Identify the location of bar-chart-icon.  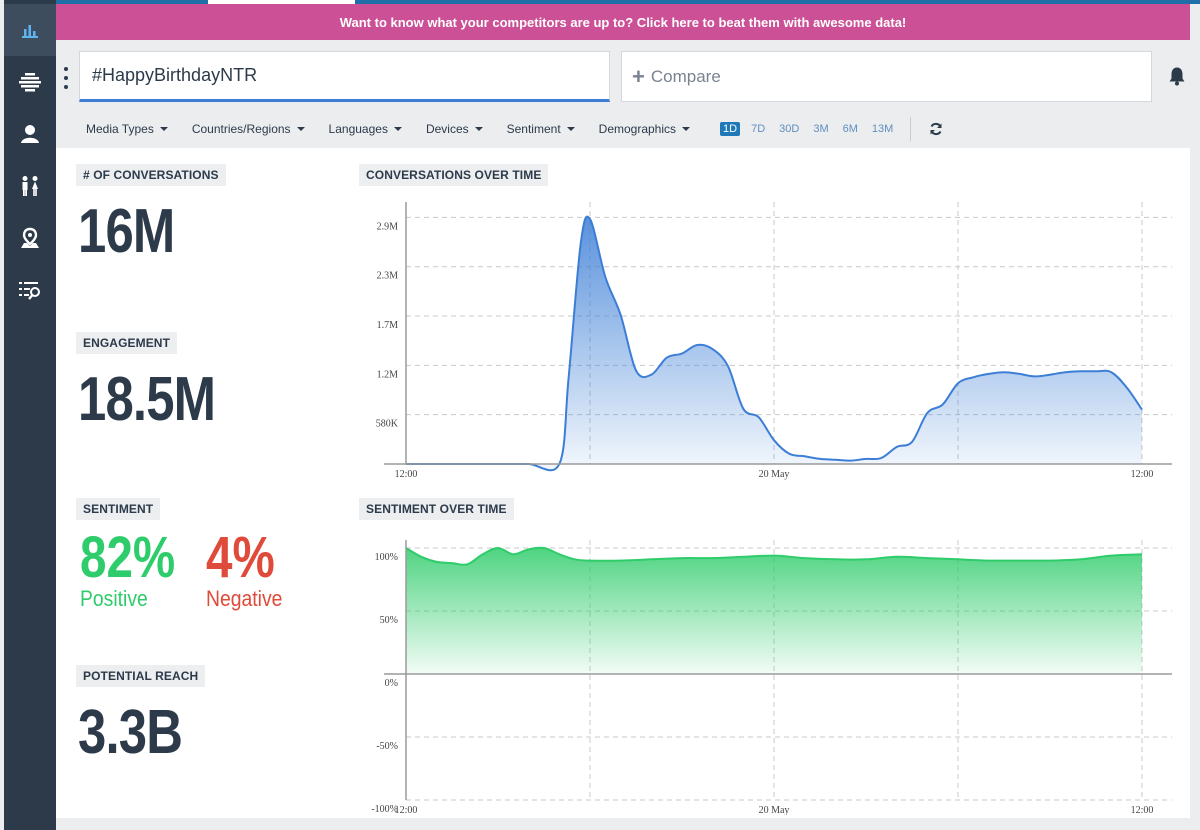
(30, 31).